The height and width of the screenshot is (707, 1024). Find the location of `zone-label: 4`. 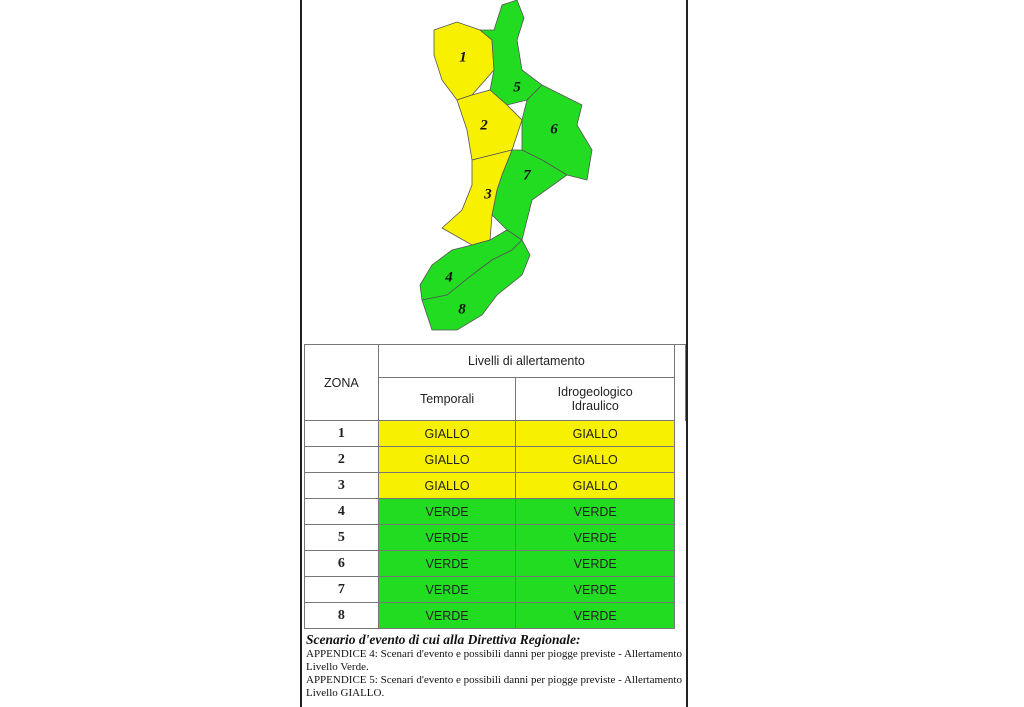

zone-label: 4 is located at coordinates (448, 277).